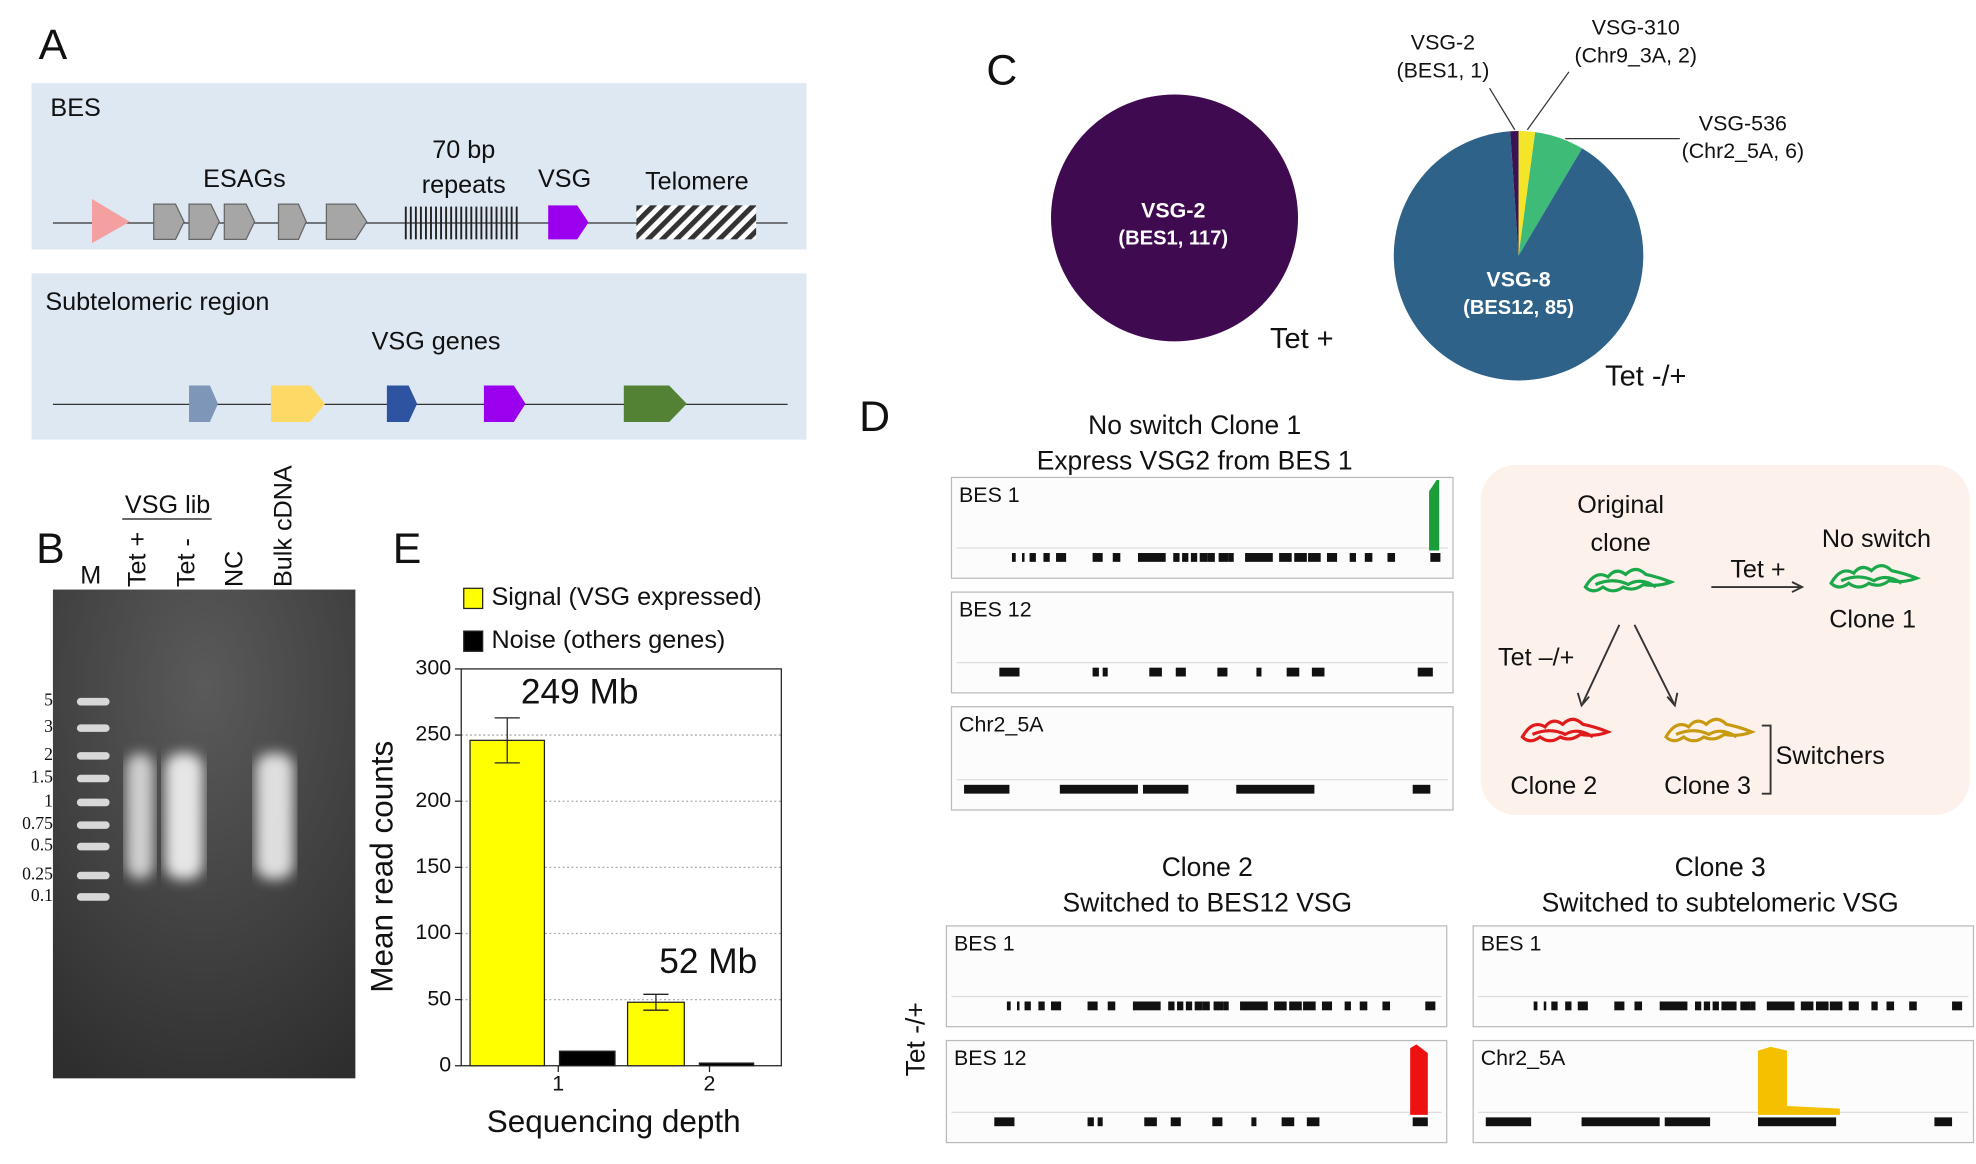 This screenshot has width=1976, height=1164. What do you see at coordinates (1707, 786) in the screenshot?
I see `label: Clone 3` at bounding box center [1707, 786].